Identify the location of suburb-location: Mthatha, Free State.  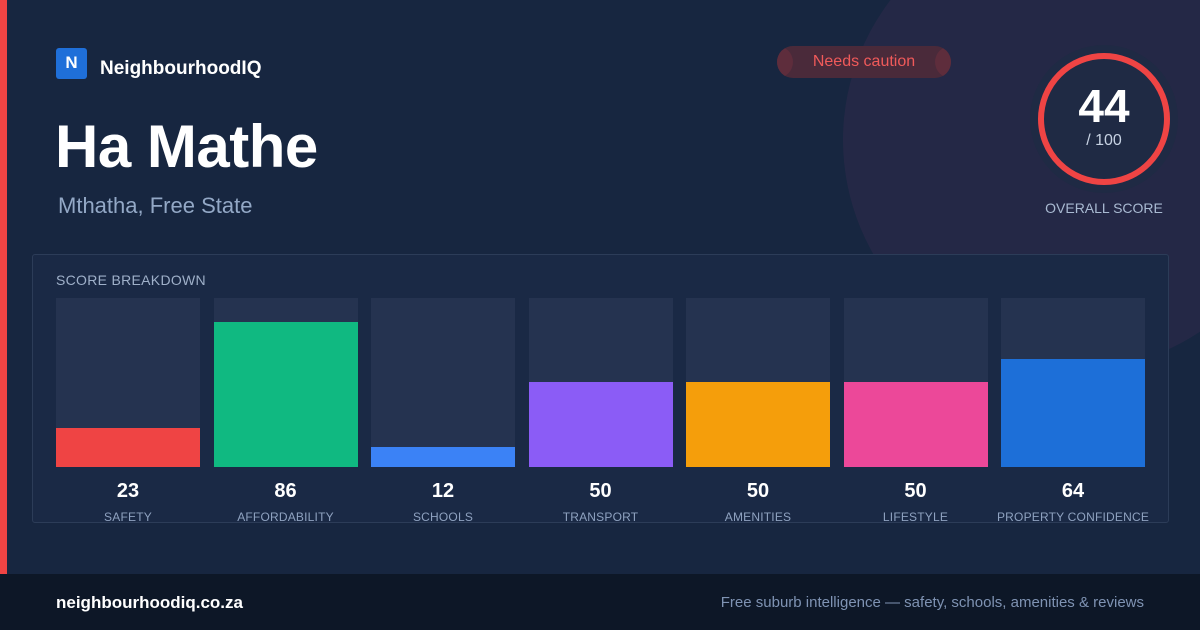
(155, 205).